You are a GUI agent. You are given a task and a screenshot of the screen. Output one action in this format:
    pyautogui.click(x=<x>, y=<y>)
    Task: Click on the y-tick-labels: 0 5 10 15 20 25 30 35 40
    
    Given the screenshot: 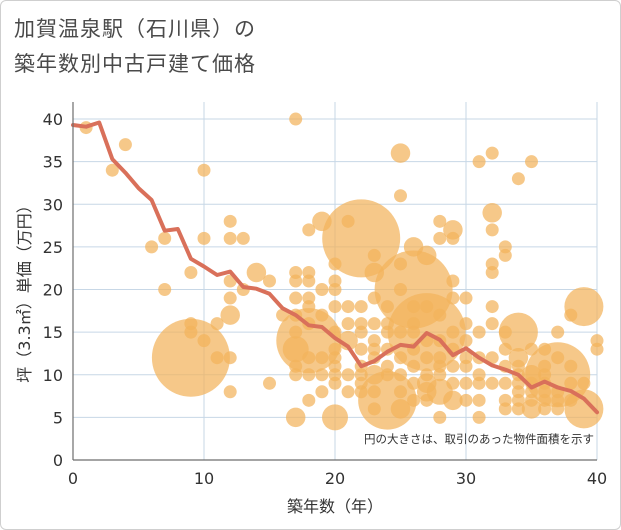 What is the action you would take?
    pyautogui.click(x=53, y=290)
    